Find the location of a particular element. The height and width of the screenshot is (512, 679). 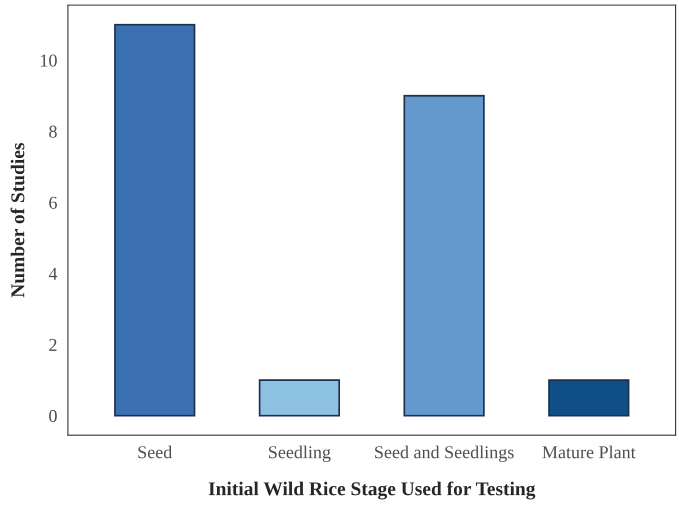

y-tick-label: 10 is located at coordinates (49, 60).